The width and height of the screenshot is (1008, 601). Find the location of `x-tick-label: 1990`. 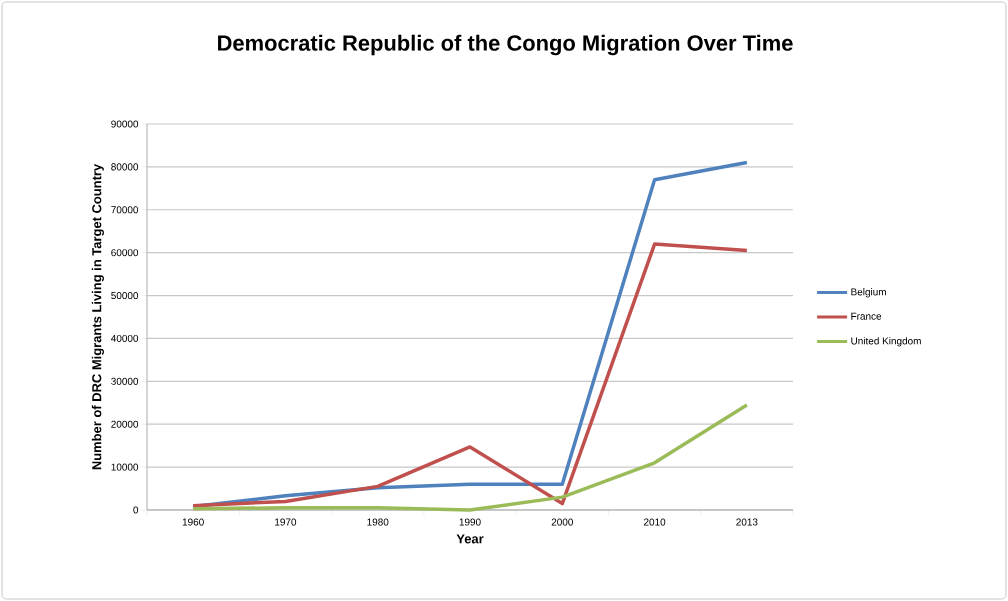

x-tick-label: 1990 is located at coordinates (470, 522).